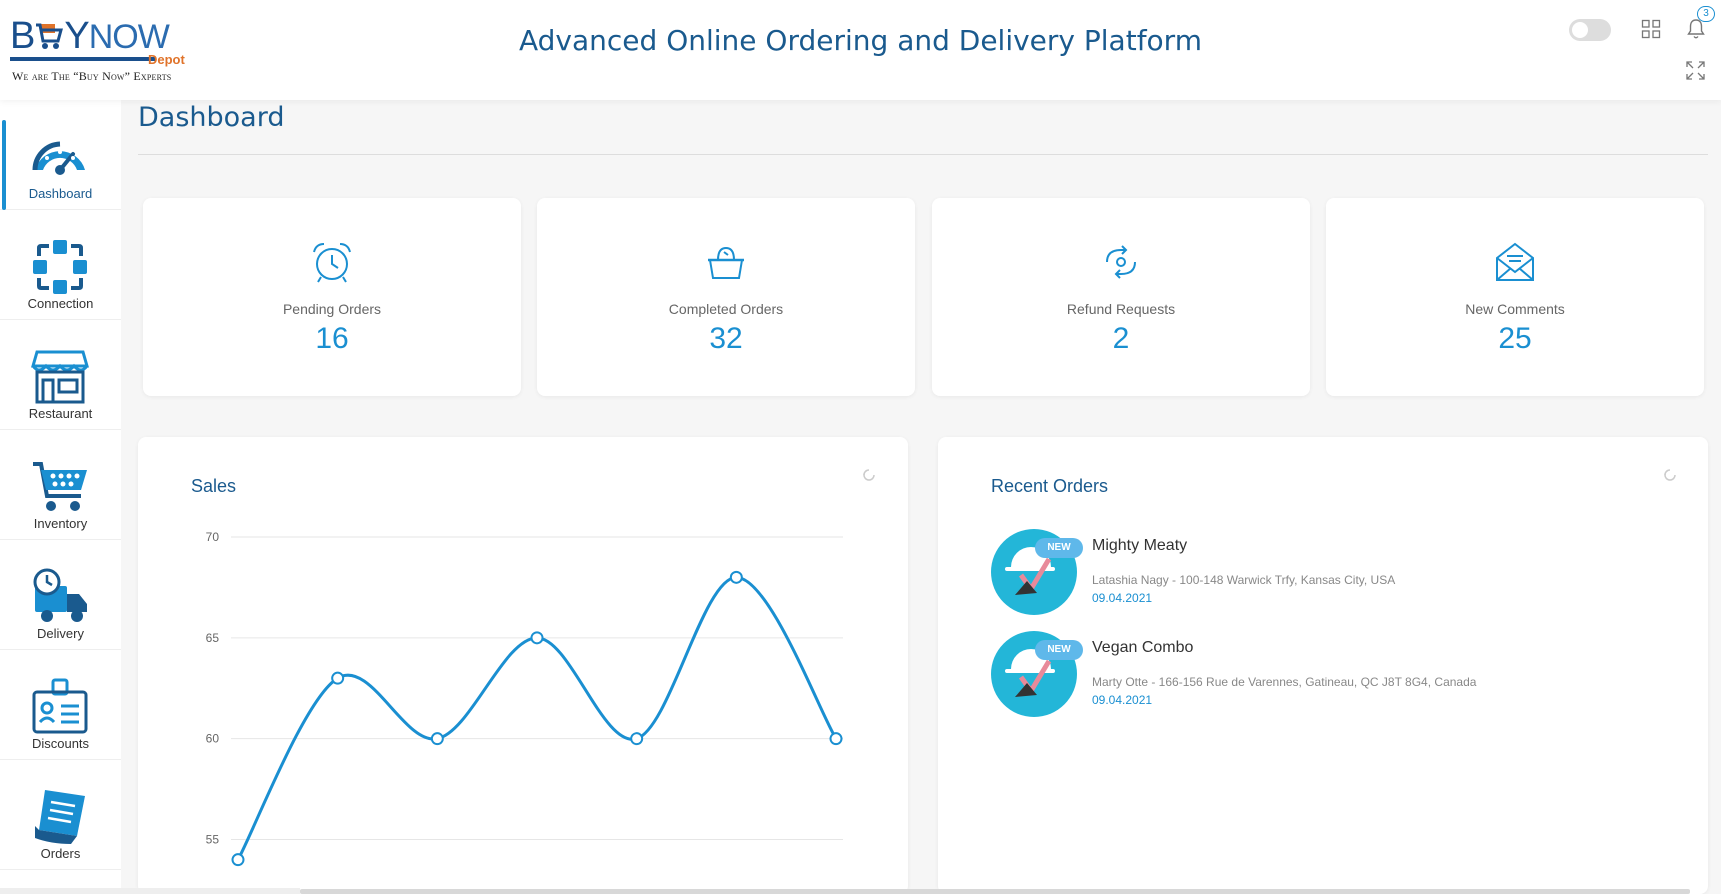  What do you see at coordinates (60, 523) in the screenshot?
I see `sidebar-item-label: Inventory` at bounding box center [60, 523].